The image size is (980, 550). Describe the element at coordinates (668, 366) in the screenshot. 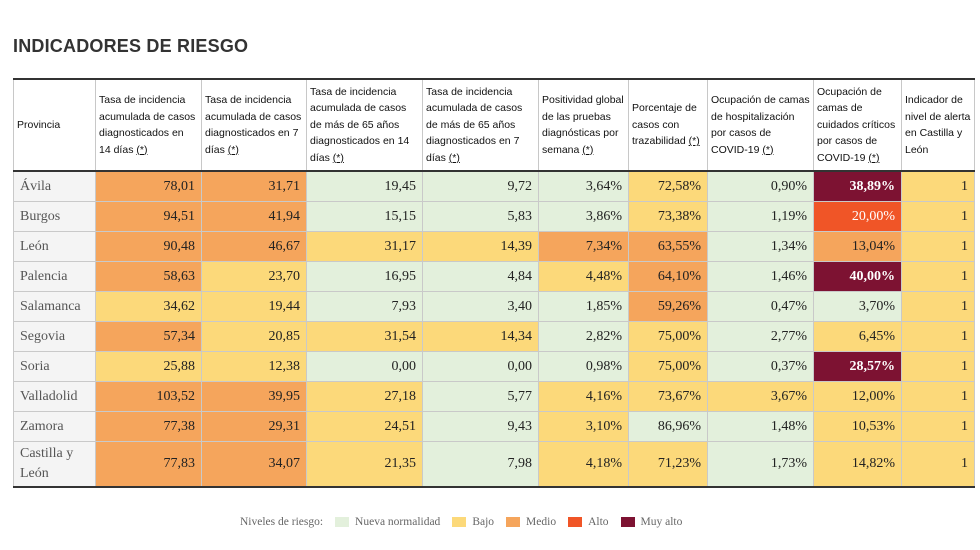

I see `value-cell: 75,00%` at that location.